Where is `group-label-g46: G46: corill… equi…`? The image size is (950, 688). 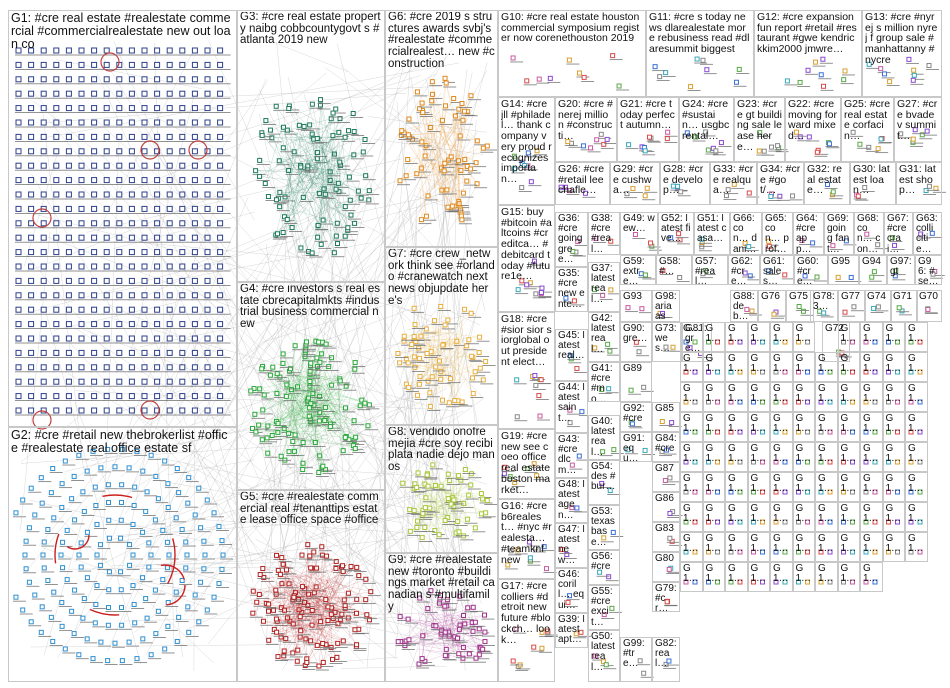 group-label-g46: G46: corill… equi… is located at coordinates (571, 590).